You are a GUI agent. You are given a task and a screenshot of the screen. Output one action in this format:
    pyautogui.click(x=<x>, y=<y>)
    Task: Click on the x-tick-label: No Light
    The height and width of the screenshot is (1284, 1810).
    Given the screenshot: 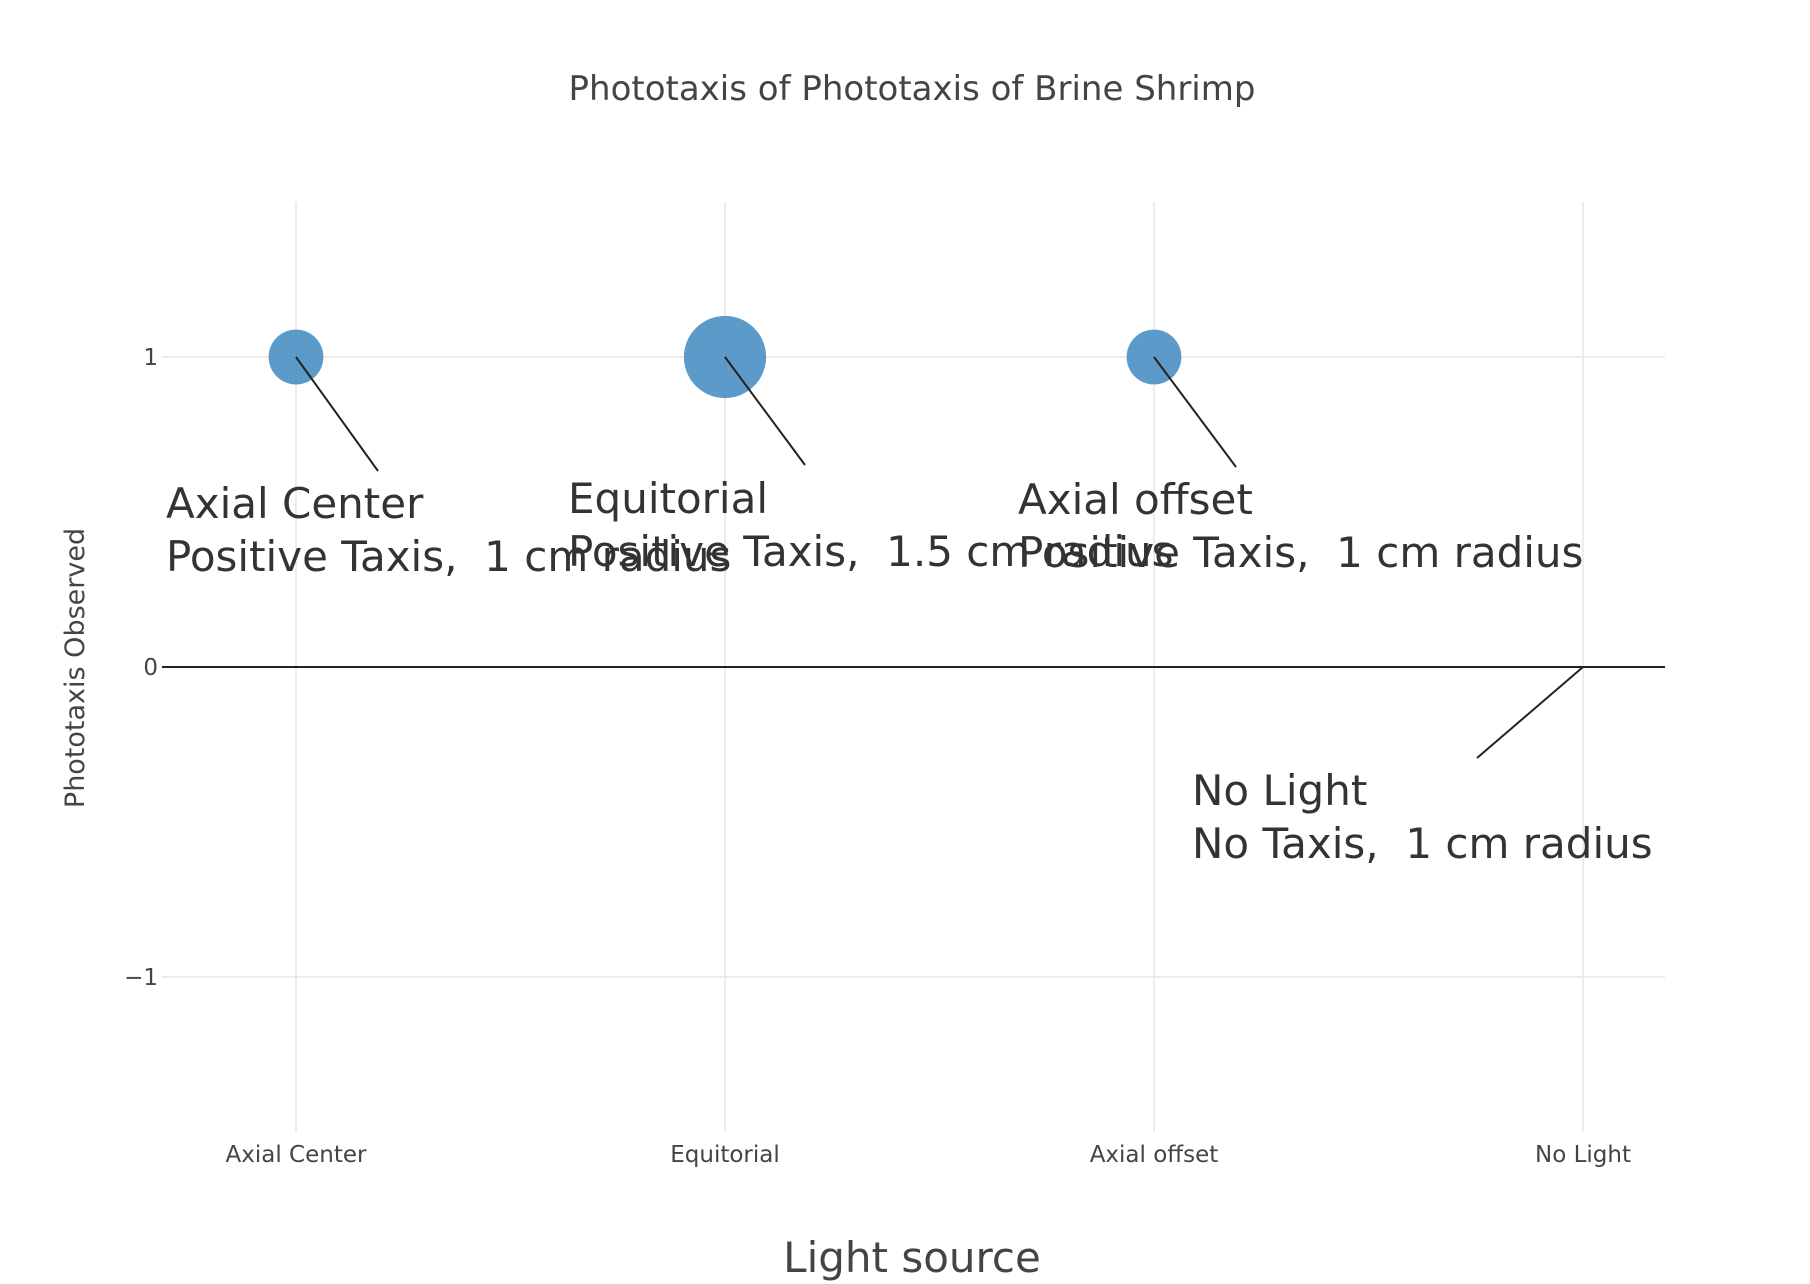 What is the action you would take?
    pyautogui.click(x=1583, y=1155)
    